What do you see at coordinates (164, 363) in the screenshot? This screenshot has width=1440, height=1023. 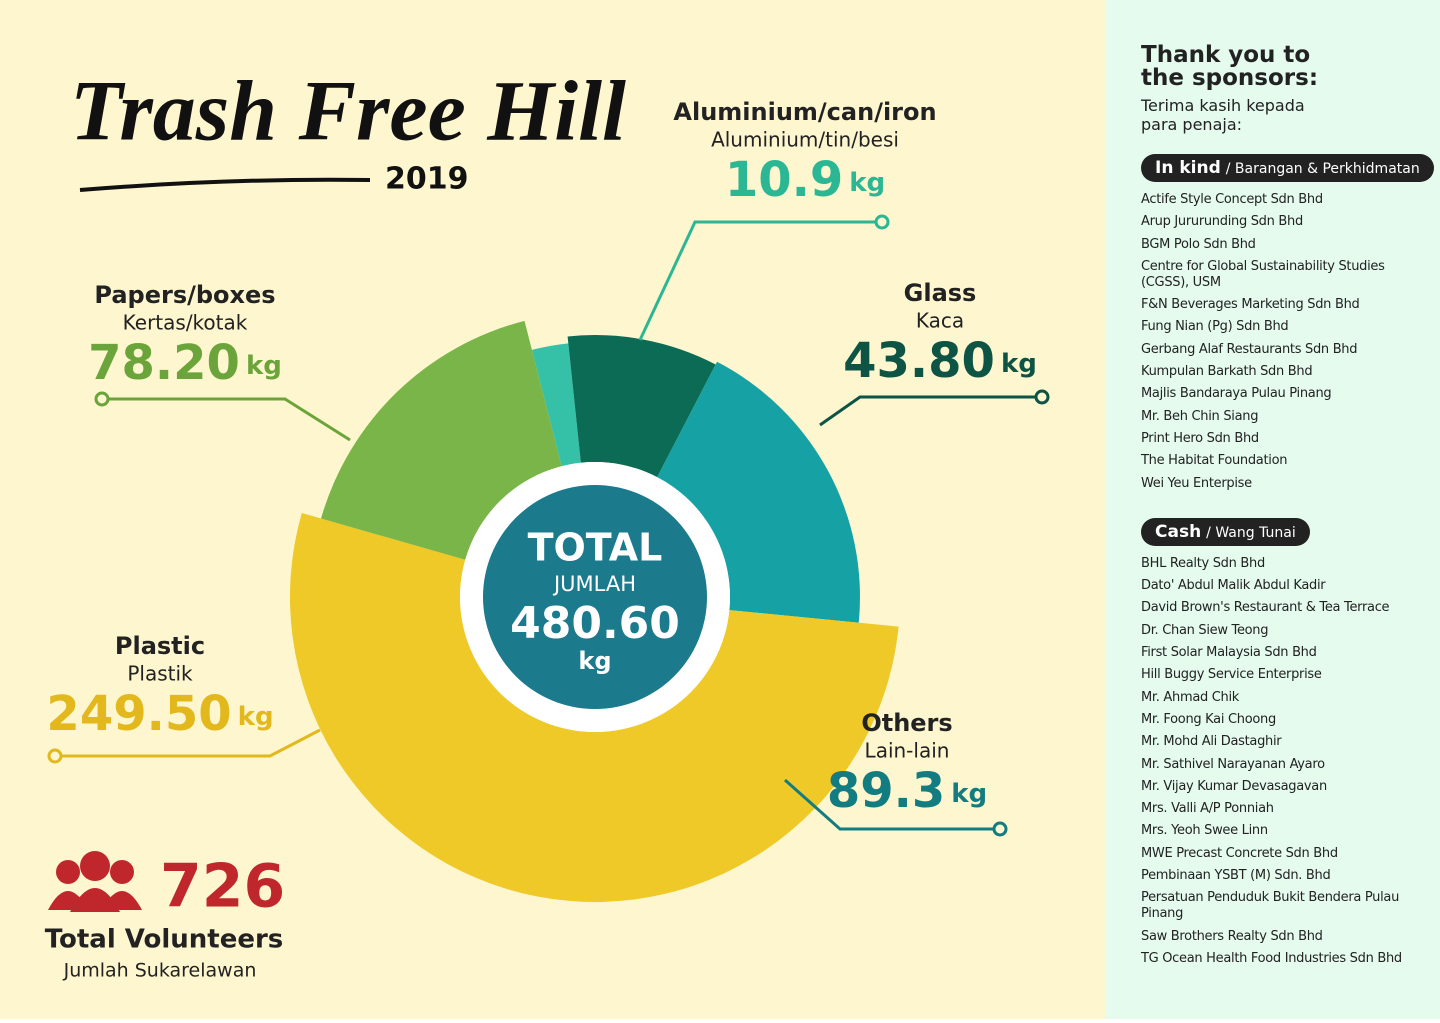 I see `value-number: 78.20` at bounding box center [164, 363].